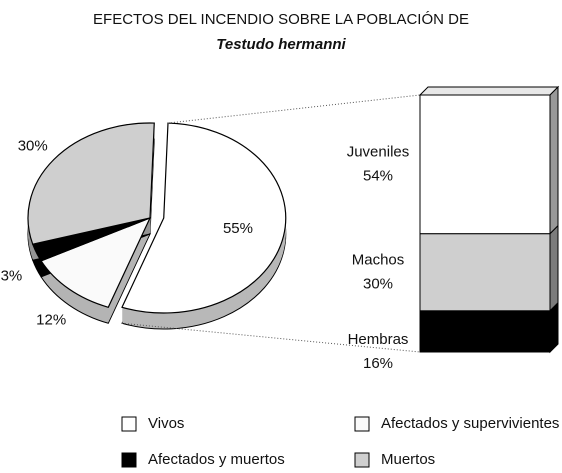 This screenshot has height=473, width=562. I want to click on segment-label: Hembras, so click(378, 339).